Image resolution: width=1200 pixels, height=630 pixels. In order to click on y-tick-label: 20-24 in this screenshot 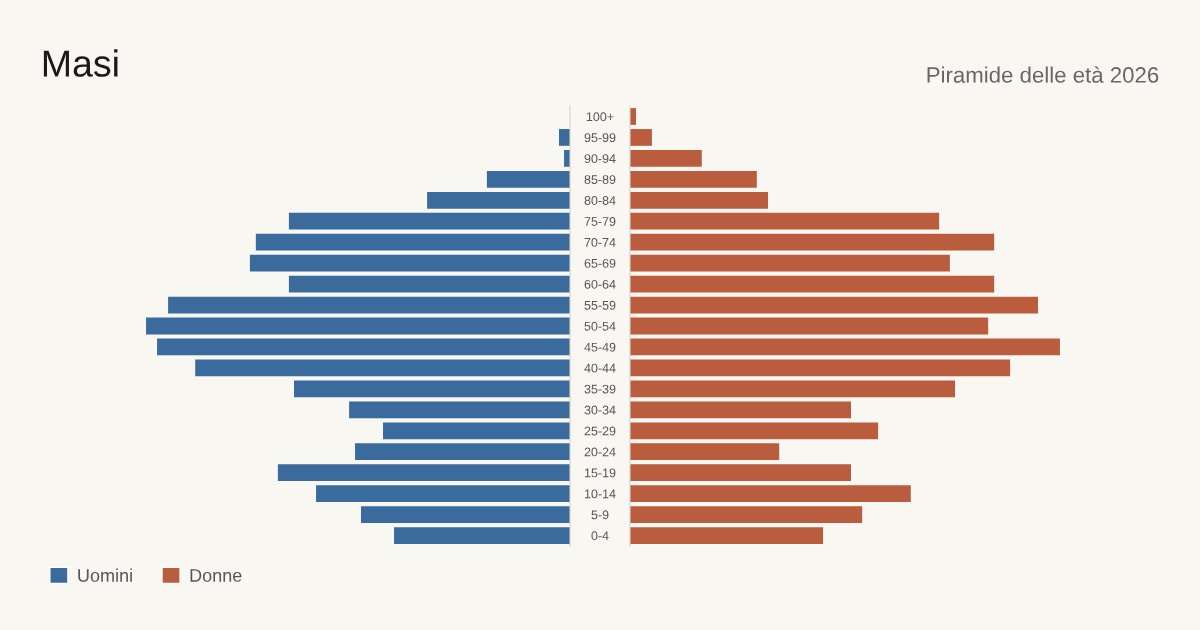, I will do `click(600, 452)`.